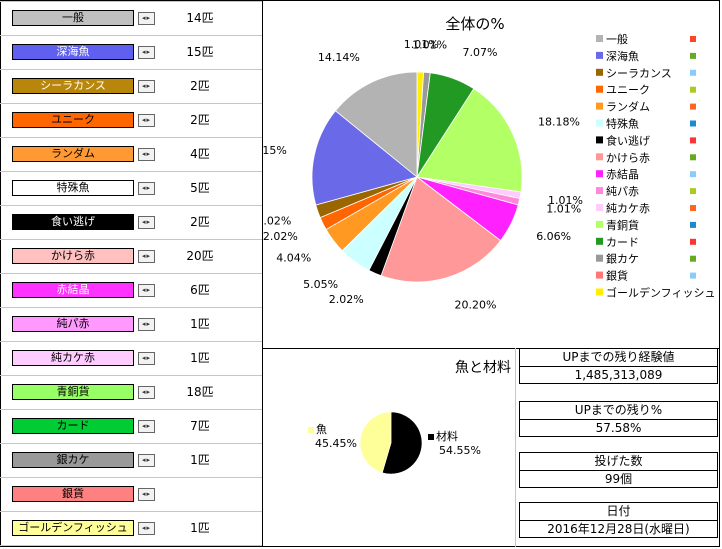 This screenshot has width=722, height=549. What do you see at coordinates (474, 24) in the screenshot?
I see `chart-title: 全体の%` at bounding box center [474, 24].